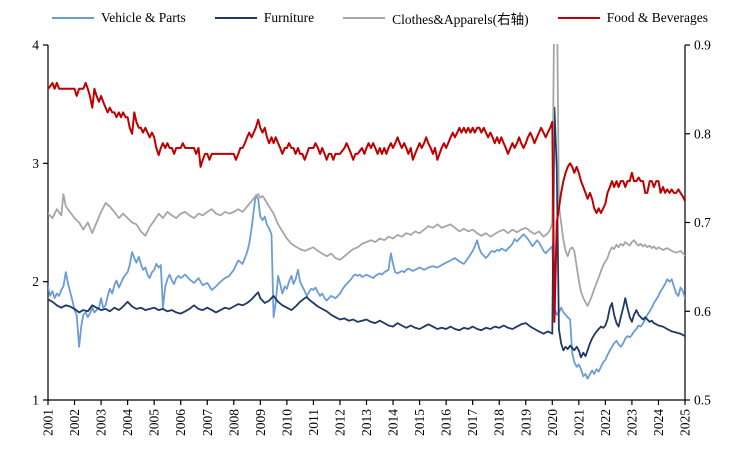 This screenshot has width=750, height=450. I want to click on y-axis-right-labels: 0.5 0.6 0.7 0.8 0.9, so click(702, 223).